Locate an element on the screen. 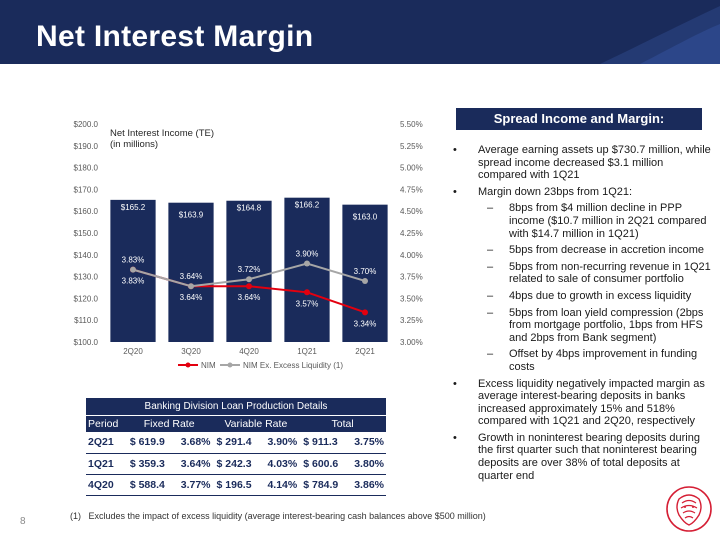 This screenshot has width=720, height=540. bullet-item: • Margin down 23bps from 1Q21: is located at coordinates (581, 192).